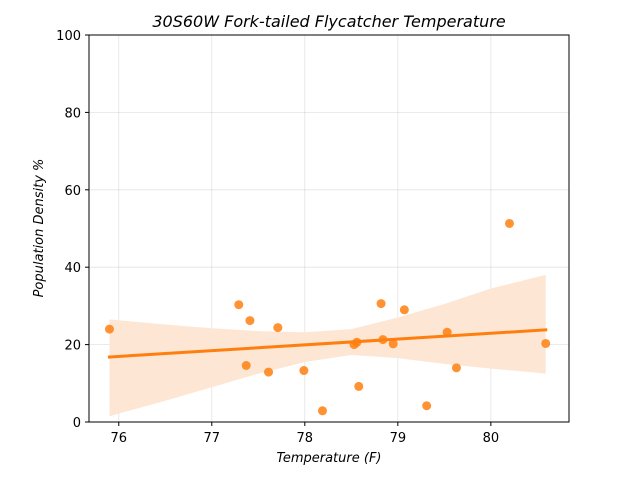 The image size is (640, 480). Describe the element at coordinates (77, 423) in the screenshot. I see `y-tick-label: 0` at that location.